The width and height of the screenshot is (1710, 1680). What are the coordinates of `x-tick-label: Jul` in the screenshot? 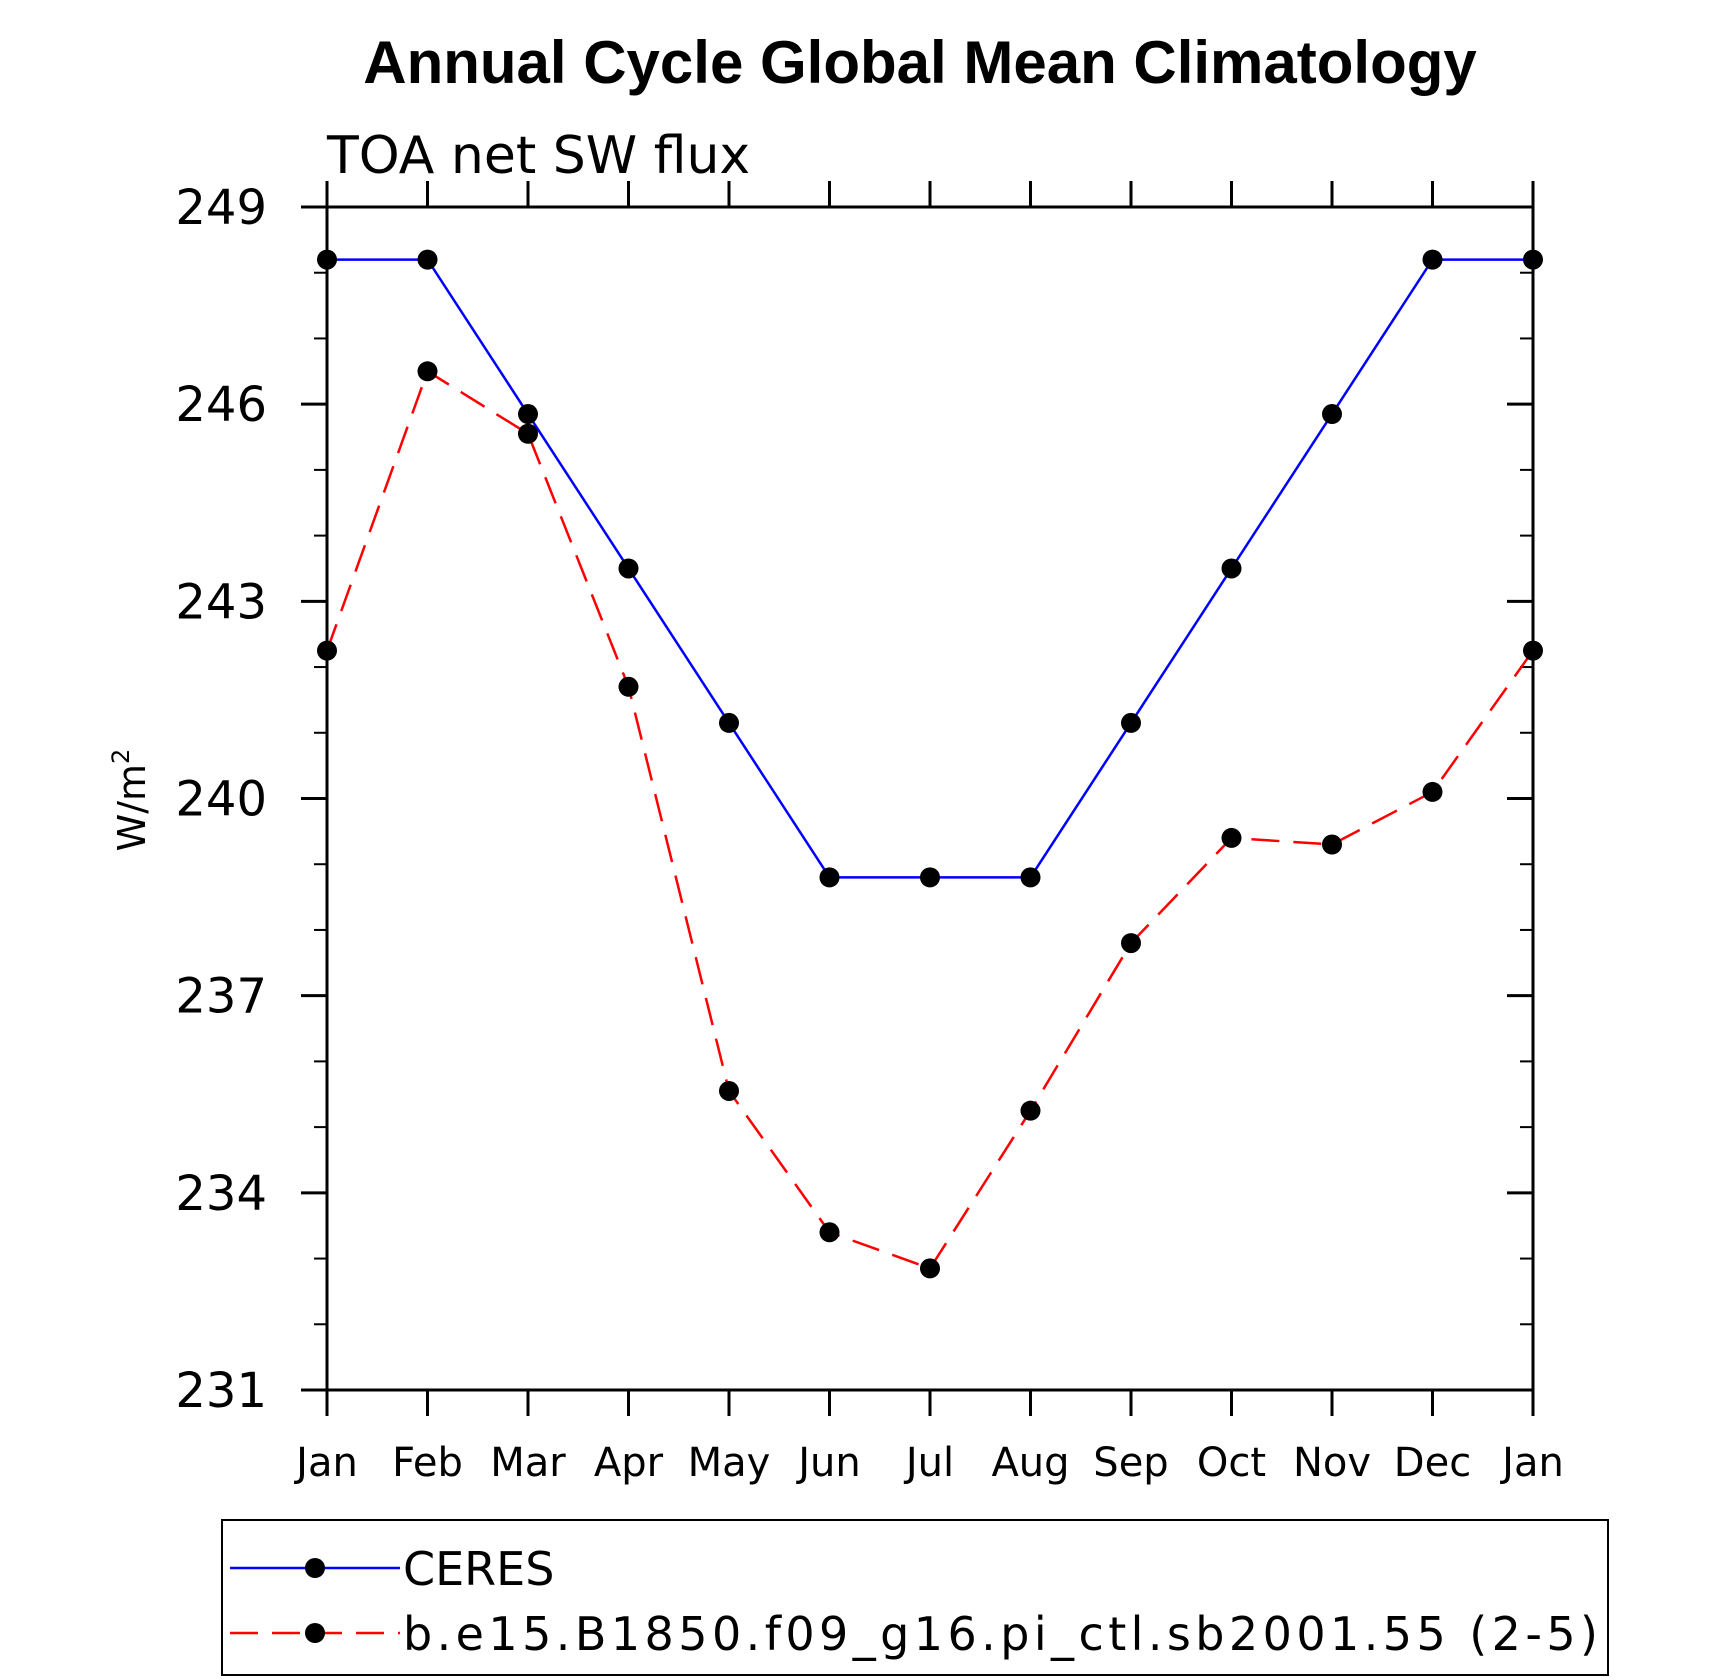 It's located at (928, 1463).